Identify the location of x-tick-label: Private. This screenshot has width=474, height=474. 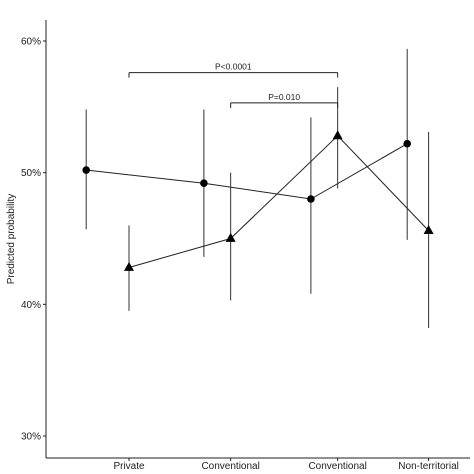
(129, 466).